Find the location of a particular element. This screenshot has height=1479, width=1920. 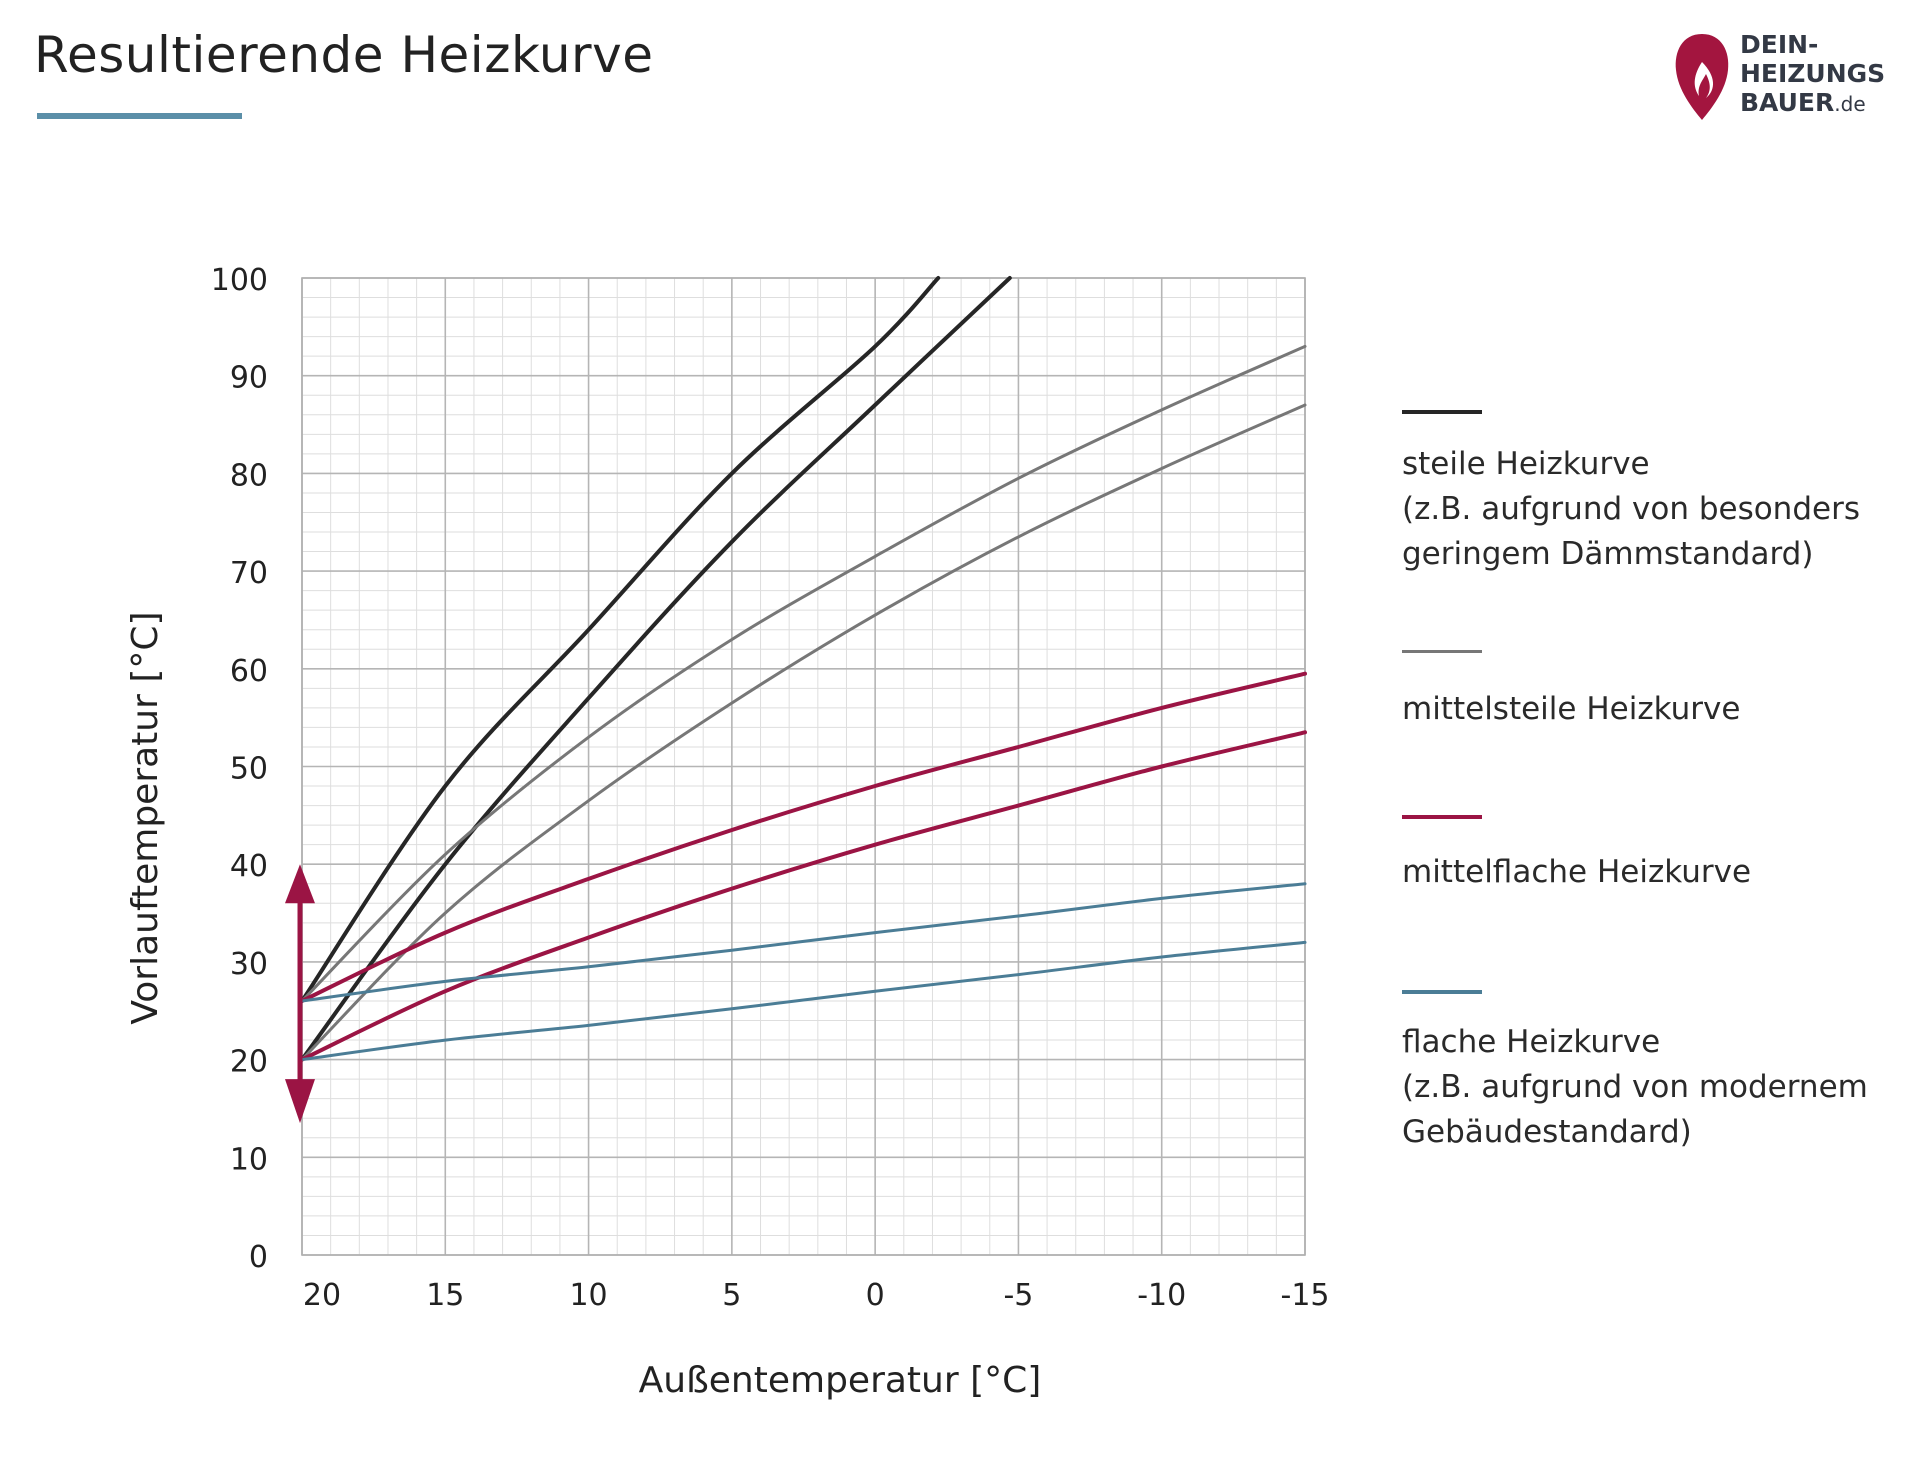

y-tick-label: 20 is located at coordinates (249, 1062).